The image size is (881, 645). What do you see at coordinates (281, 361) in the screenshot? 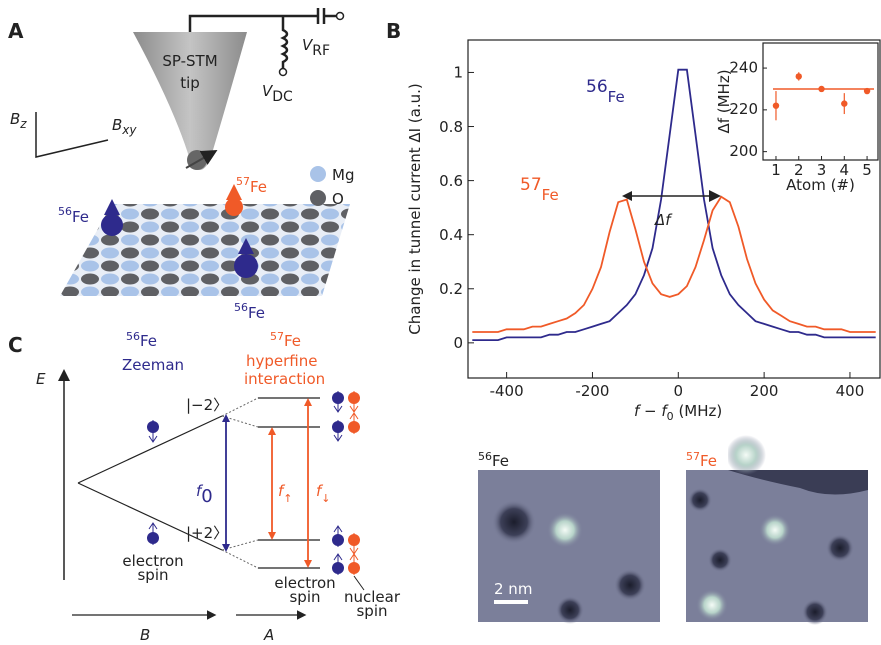
I see `heading: hyperfine` at bounding box center [281, 361].